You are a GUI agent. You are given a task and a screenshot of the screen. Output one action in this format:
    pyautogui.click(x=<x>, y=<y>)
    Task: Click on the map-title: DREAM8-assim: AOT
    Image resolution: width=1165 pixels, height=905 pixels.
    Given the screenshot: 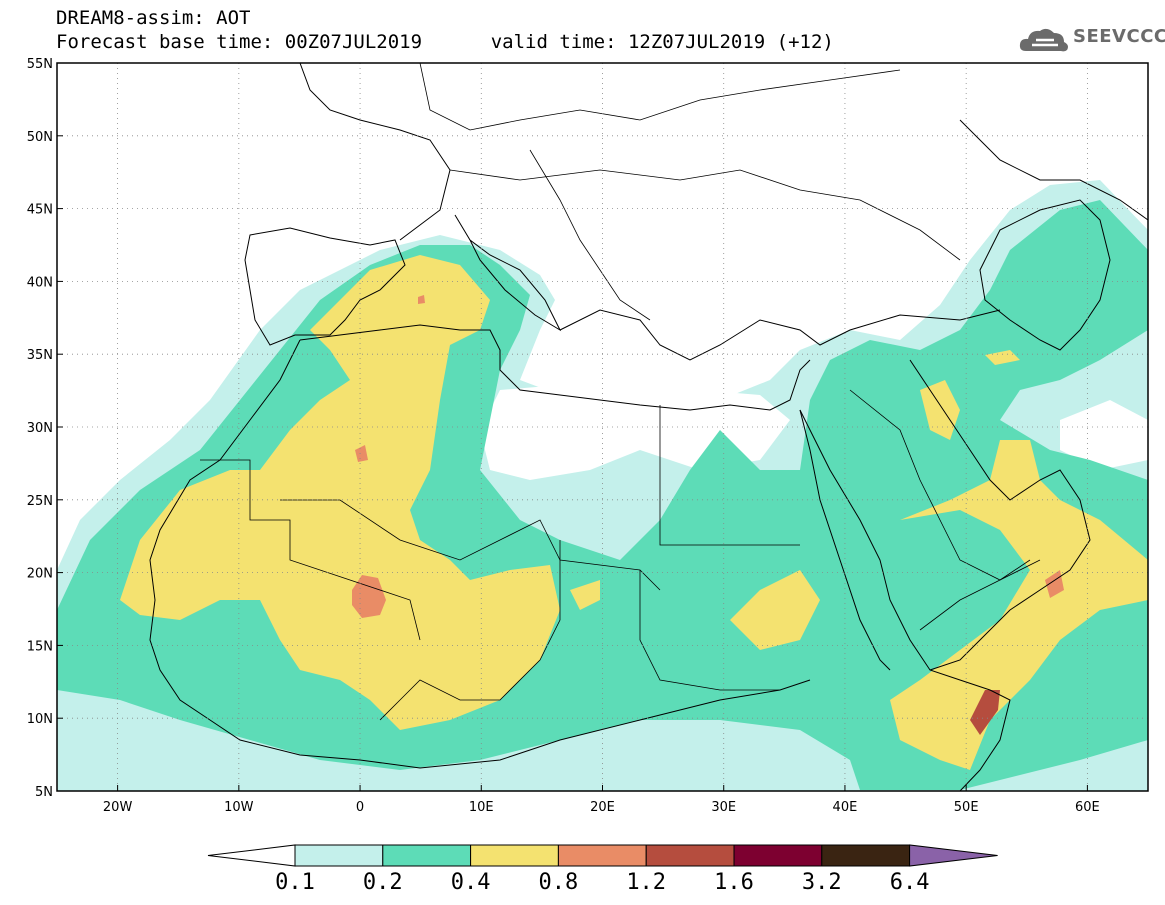 What is the action you would take?
    pyautogui.click(x=153, y=18)
    